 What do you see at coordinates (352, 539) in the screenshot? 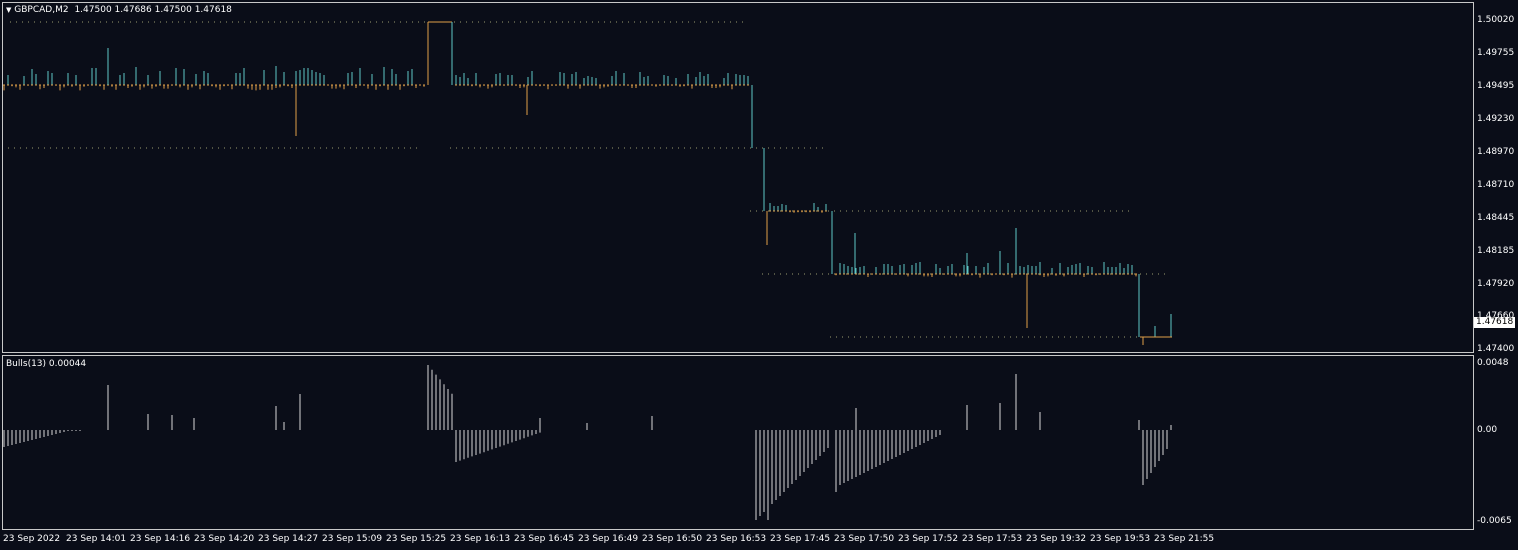
I see `time-tick: 23 Sep 15:09` at bounding box center [352, 539].